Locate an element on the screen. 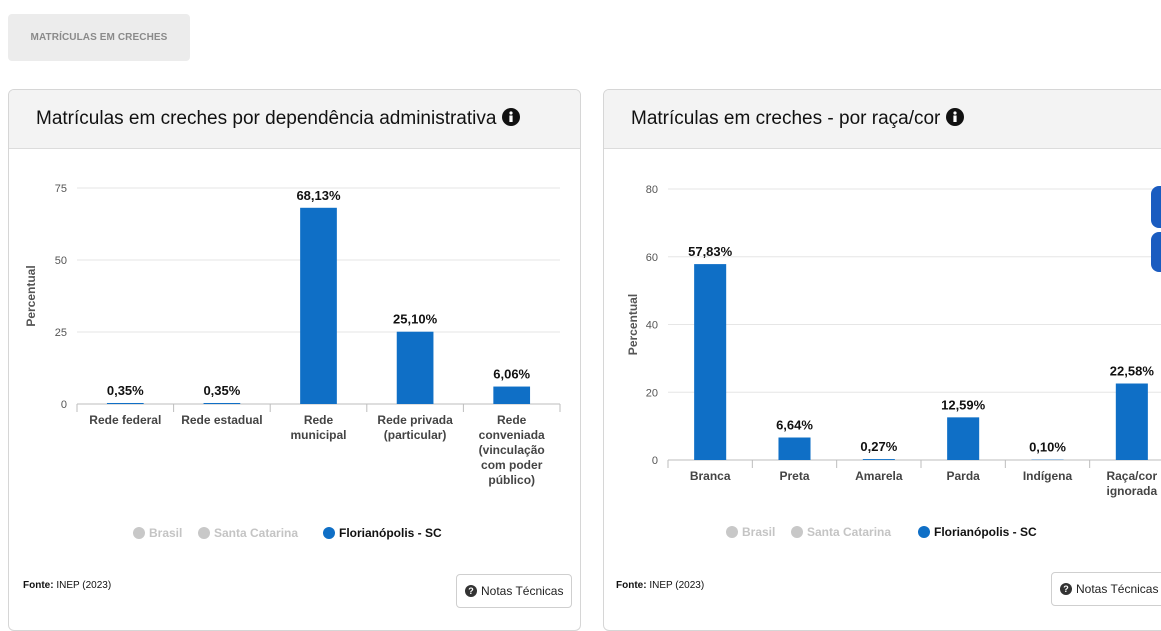  data-label: 57,83% is located at coordinates (710, 251).